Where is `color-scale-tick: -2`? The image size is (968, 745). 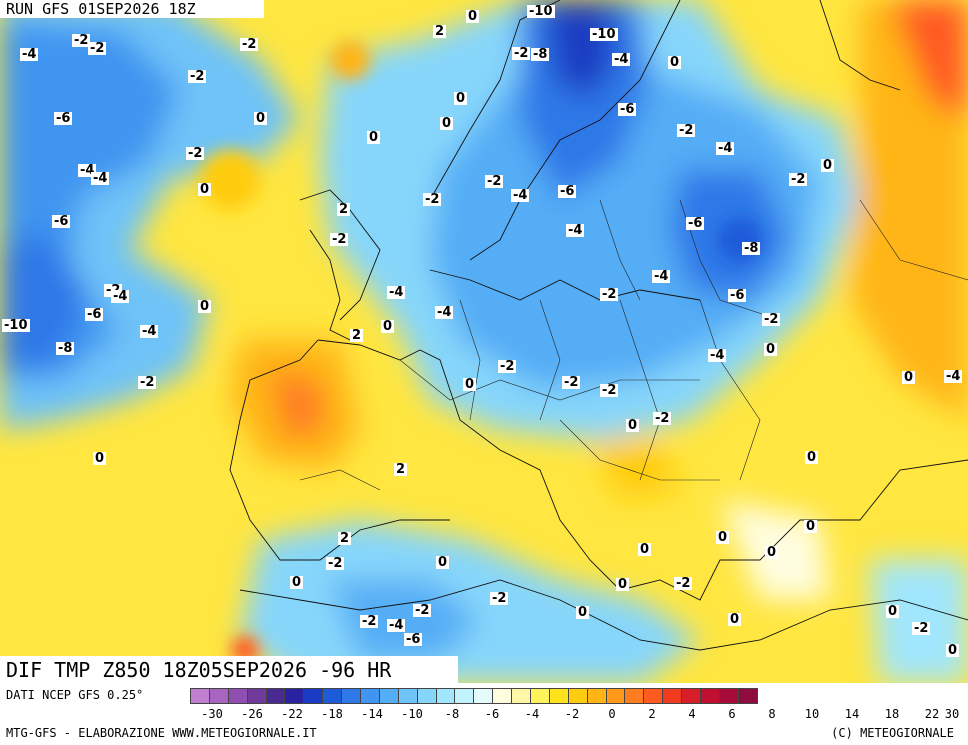 color-scale-tick: -2 is located at coordinates (572, 714).